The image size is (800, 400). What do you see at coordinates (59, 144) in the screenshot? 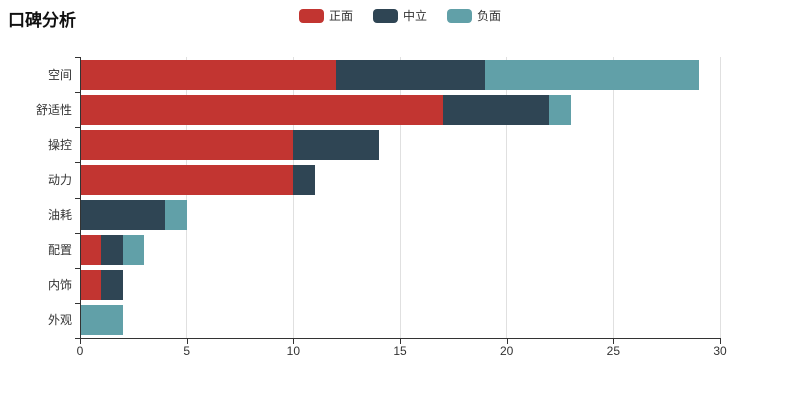
I see `y-axis-category-label: 操控` at bounding box center [59, 144].